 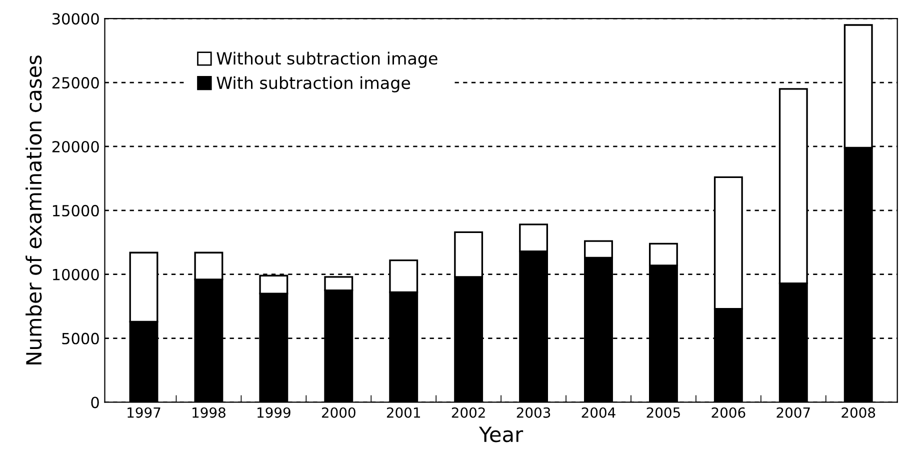 What do you see at coordinates (533, 412) in the screenshot?
I see `x-tick-label: 2003` at bounding box center [533, 412].